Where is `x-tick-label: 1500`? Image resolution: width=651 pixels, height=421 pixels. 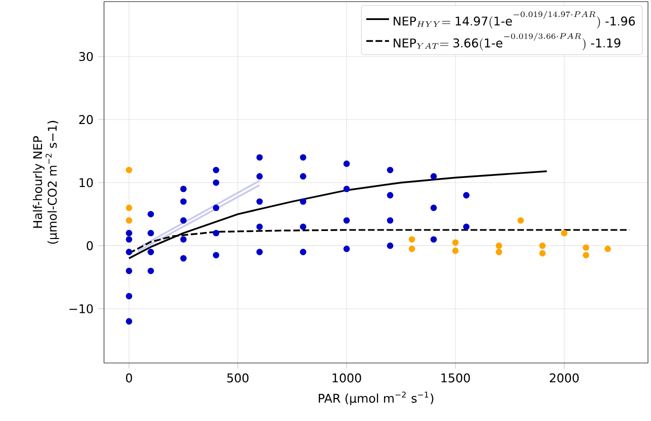 x-tick-label: 1500 is located at coordinates (455, 377).